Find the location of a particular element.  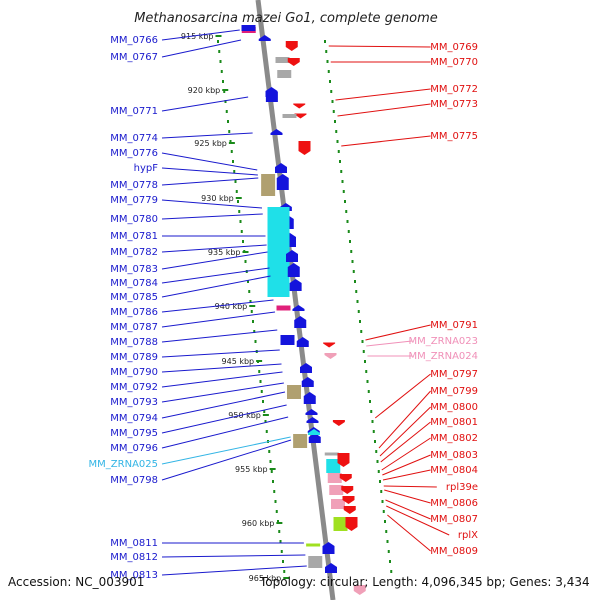

left-label-item: MM_0795 is located at coordinates (198, 421).